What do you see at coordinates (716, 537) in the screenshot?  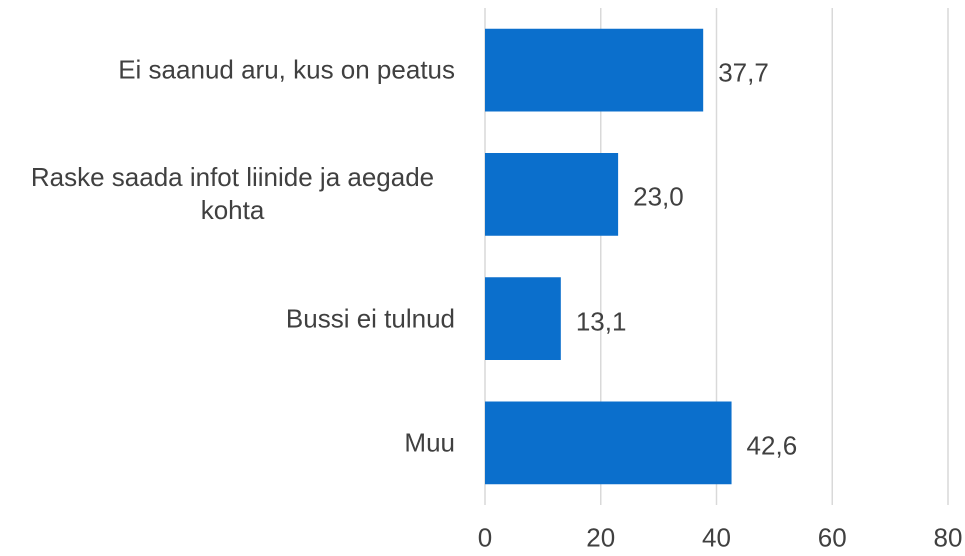 I see `x-tick-label: 40` at bounding box center [716, 537].